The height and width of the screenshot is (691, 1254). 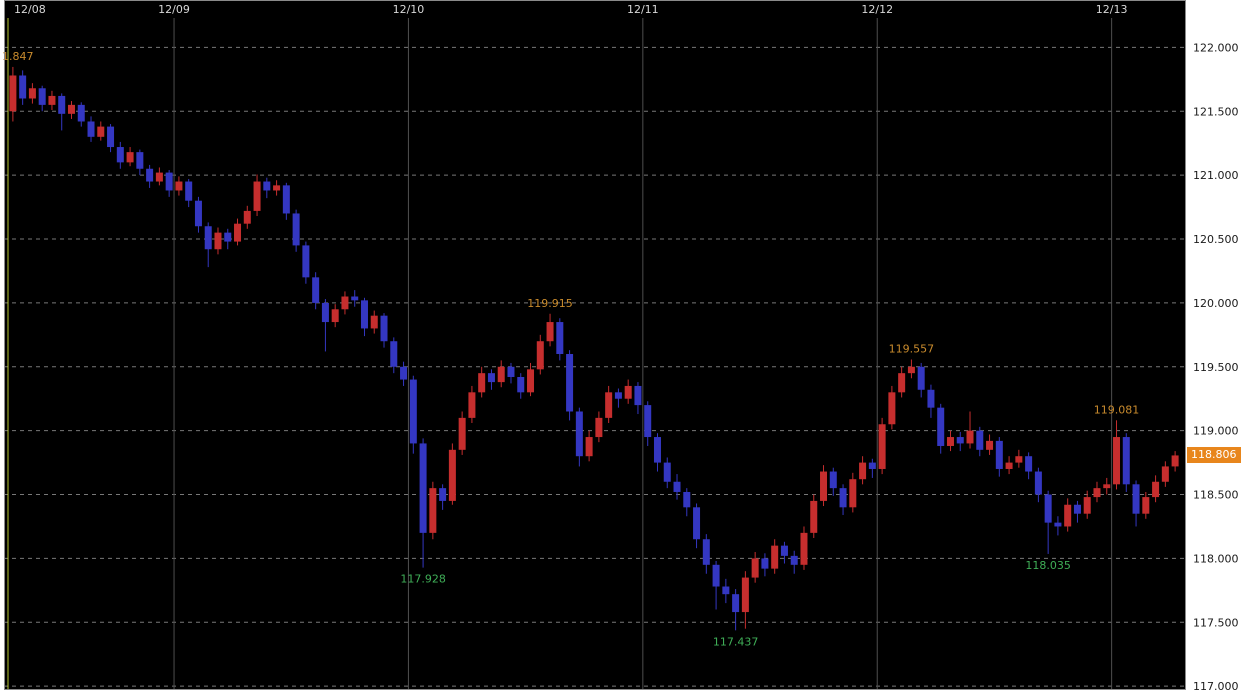 What do you see at coordinates (1117, 409) in the screenshot?
I see `swing-high-label: 119.081` at bounding box center [1117, 409].